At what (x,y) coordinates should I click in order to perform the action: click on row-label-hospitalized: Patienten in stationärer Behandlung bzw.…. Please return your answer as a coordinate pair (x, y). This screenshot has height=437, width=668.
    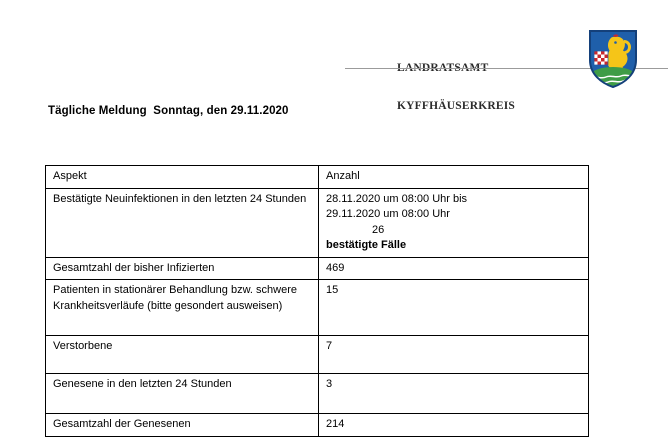
    Looking at the image, I should click on (182, 307).